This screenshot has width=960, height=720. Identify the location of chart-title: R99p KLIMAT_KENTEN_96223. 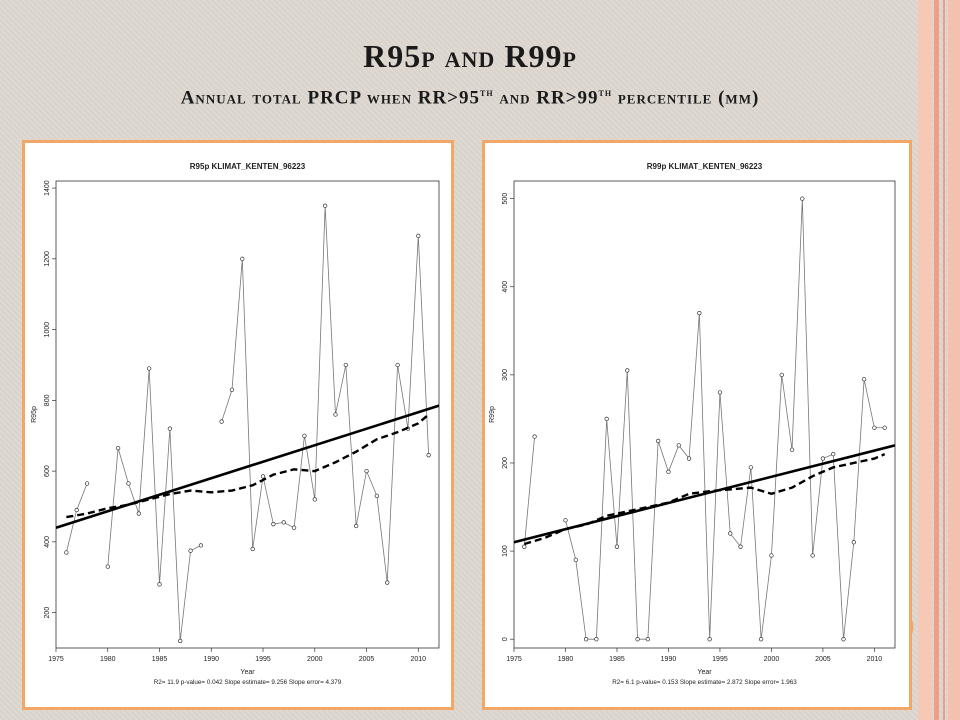
(705, 166).